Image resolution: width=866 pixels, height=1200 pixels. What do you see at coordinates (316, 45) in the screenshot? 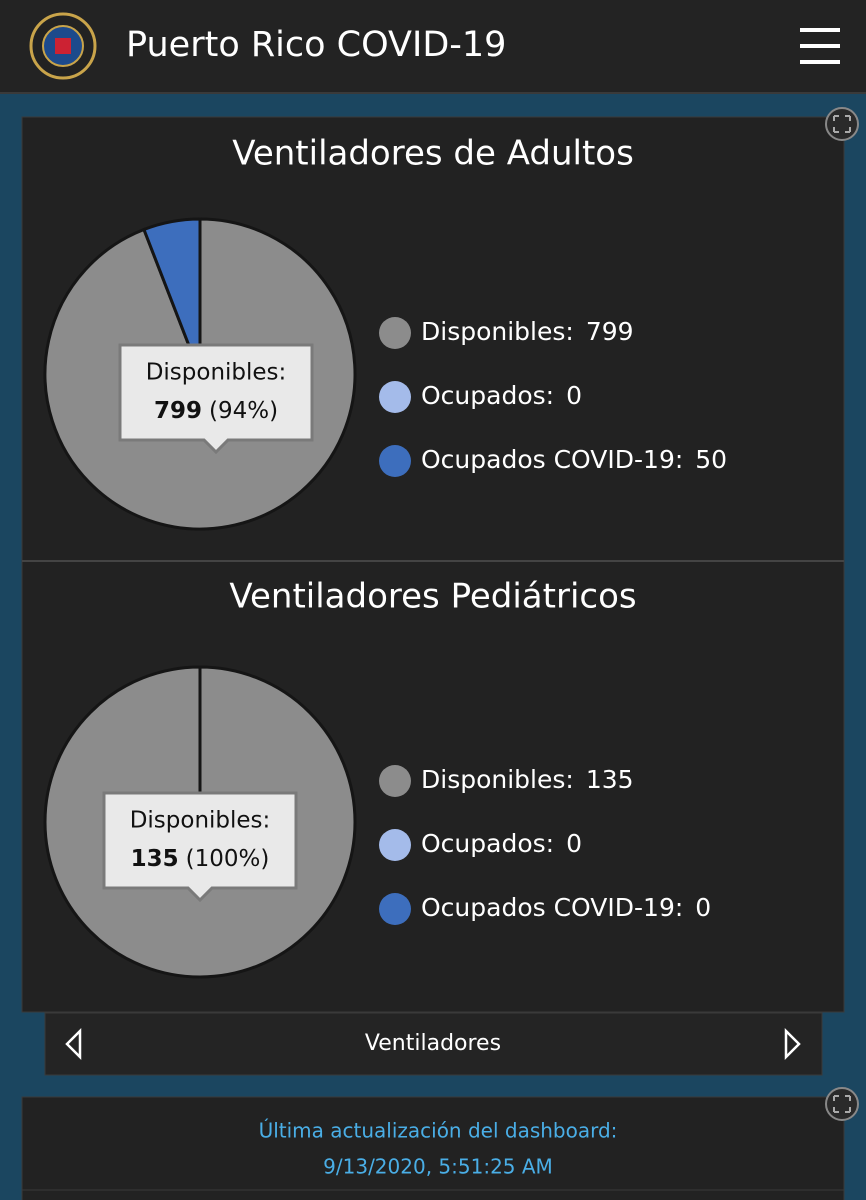
I see `header-title: Puerto Rico COVID-19` at bounding box center [316, 45].